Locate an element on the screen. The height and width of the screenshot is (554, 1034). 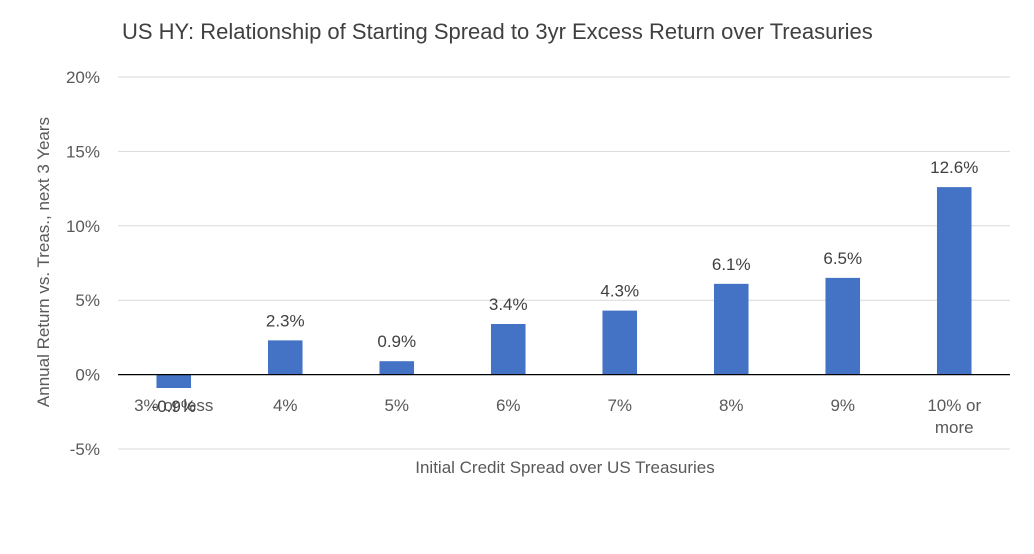
data-label: 2.3% is located at coordinates (285, 320).